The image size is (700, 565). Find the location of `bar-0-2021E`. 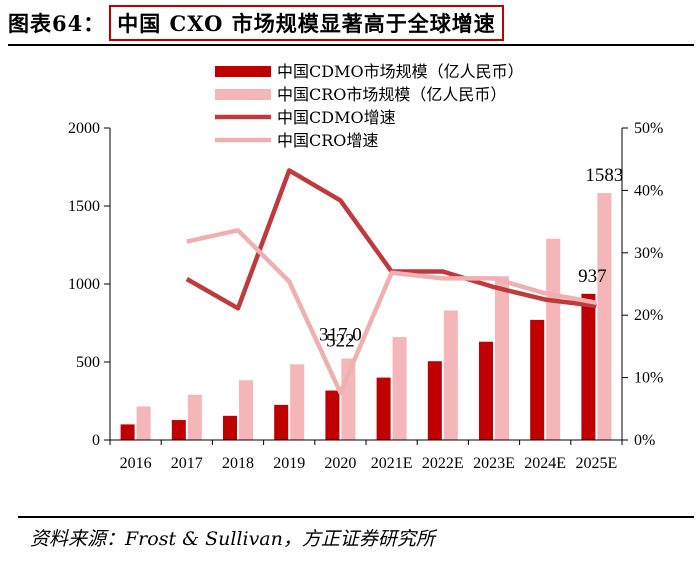

bar-0-2021E is located at coordinates (383, 408).